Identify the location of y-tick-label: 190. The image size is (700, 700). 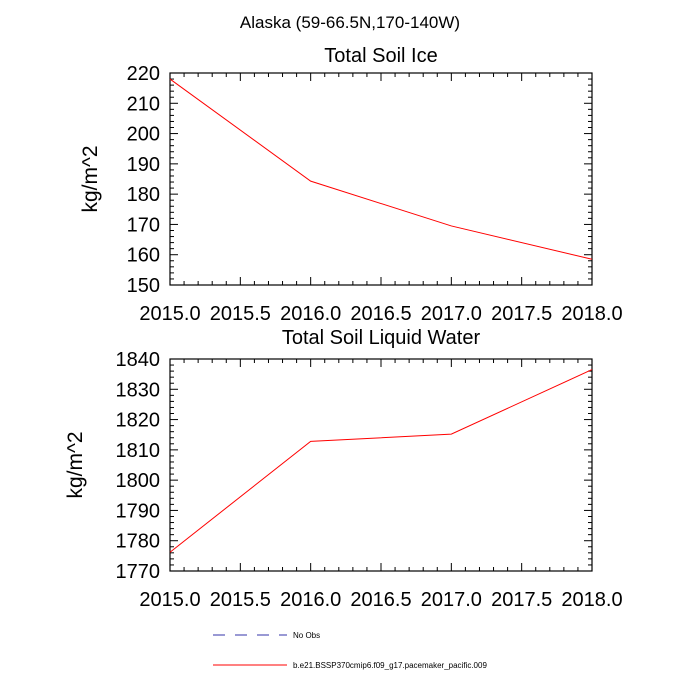
(143, 165).